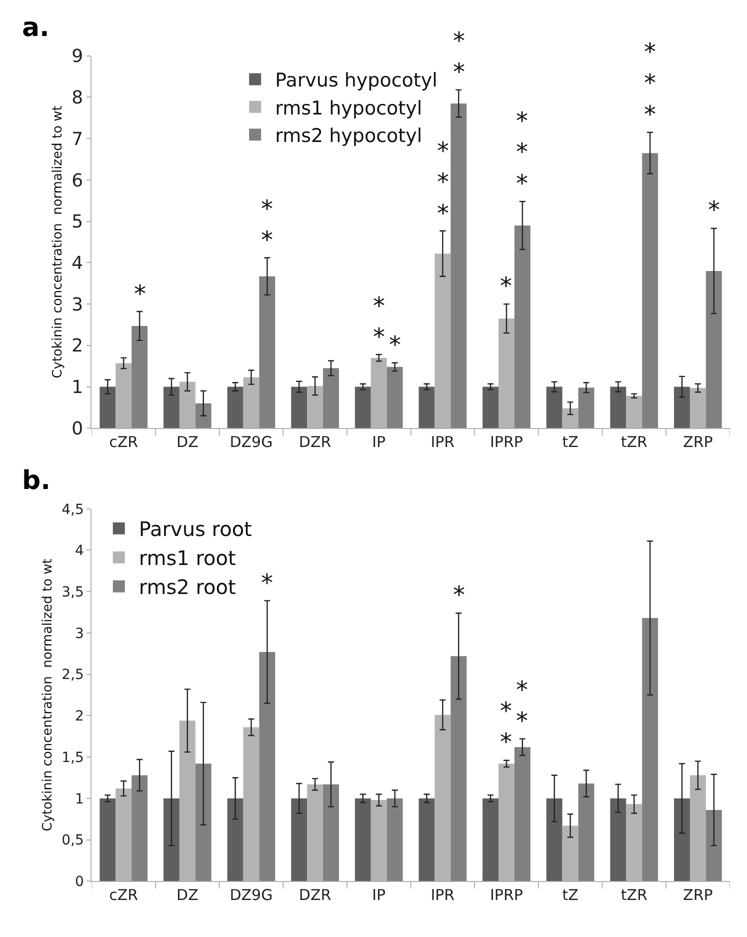 The width and height of the screenshot is (747, 937). What do you see at coordinates (73, 675) in the screenshot?
I see `y-tick-label: 2,5` at bounding box center [73, 675].